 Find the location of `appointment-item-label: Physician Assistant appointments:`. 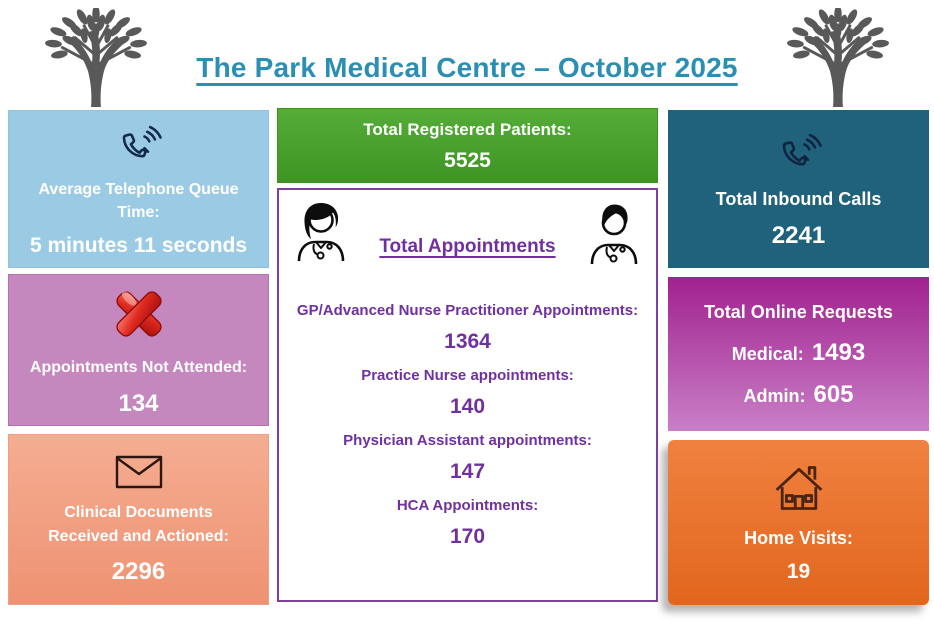

appointment-item-label: Physician Assistant appointments: is located at coordinates (467, 440).